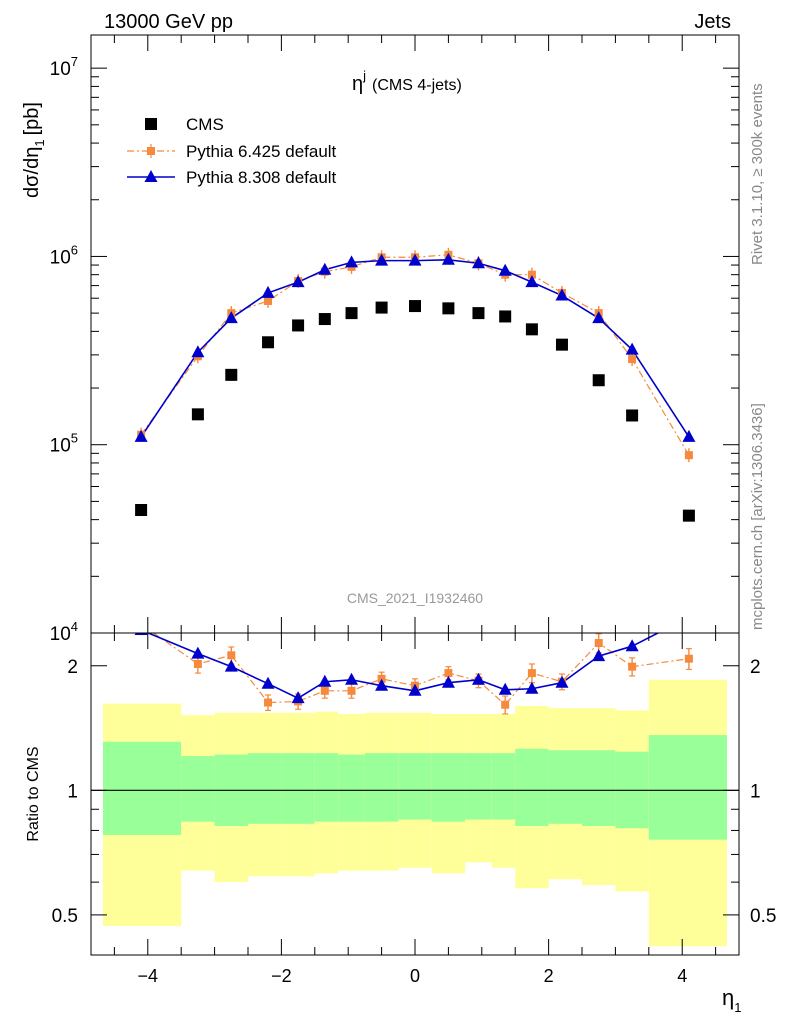 Image resolution: width=786 pixels, height=1024 pixels. I want to click on y-tick-exp: 7, so click(74, 61).